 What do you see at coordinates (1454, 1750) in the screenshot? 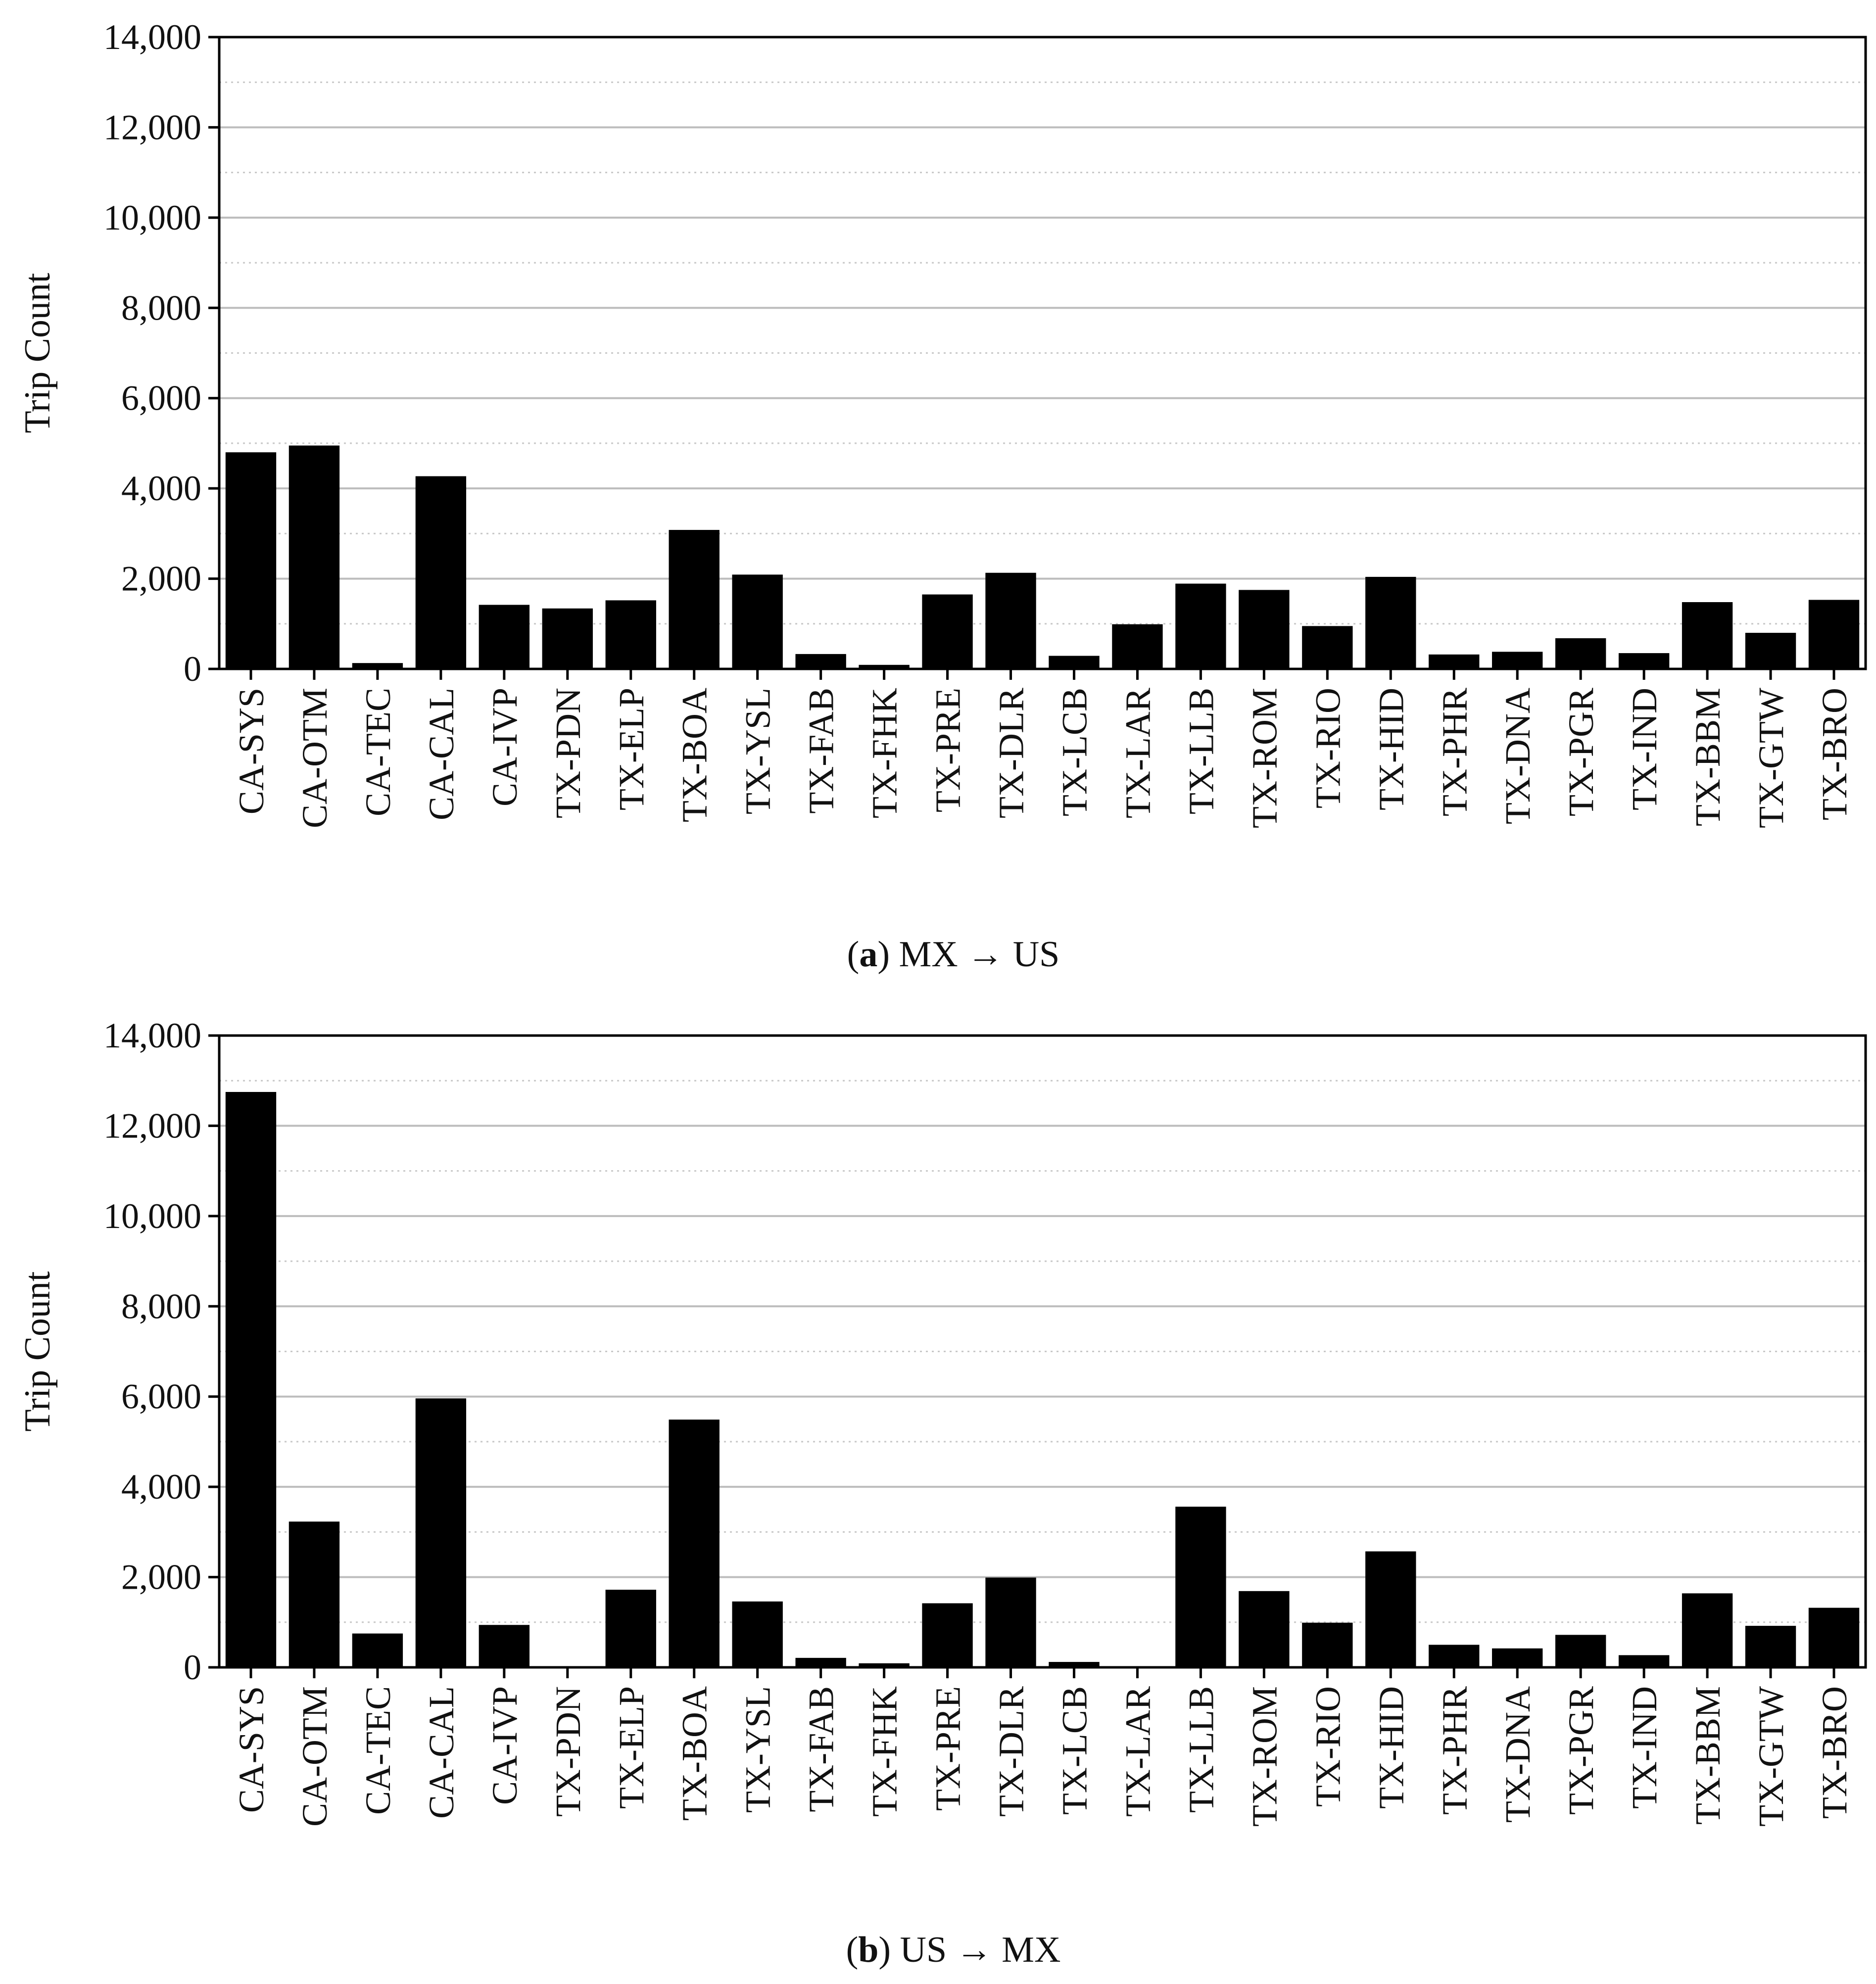
I see `x-tick-label: TX-PHR` at bounding box center [1454, 1750].